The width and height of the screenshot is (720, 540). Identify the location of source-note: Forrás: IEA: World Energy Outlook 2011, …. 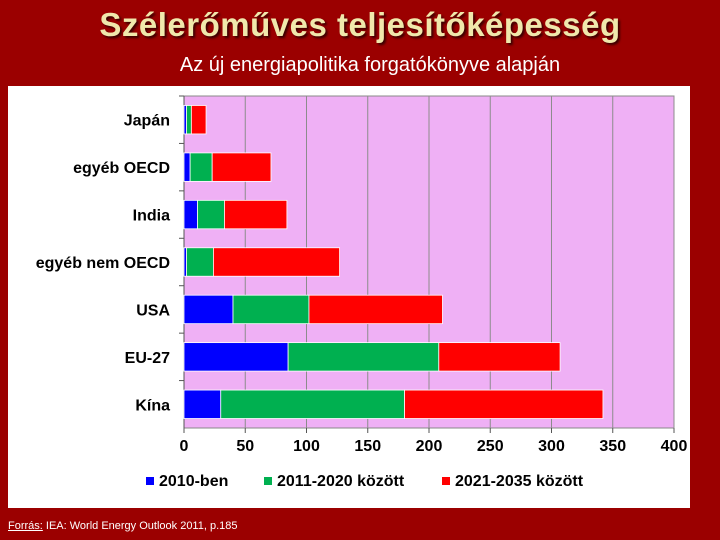
(123, 526).